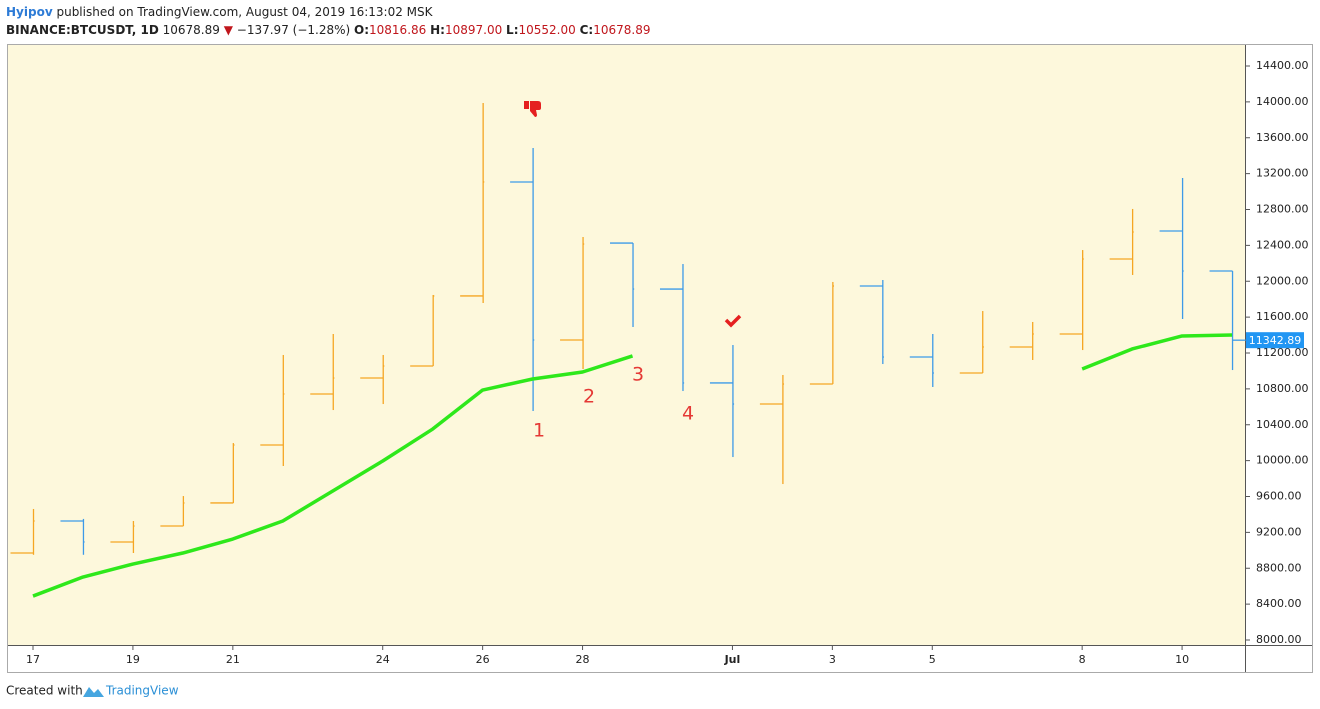 This screenshot has height=709, width=1320. I want to click on y-tick-label: 14400.00, so click(1282, 65).